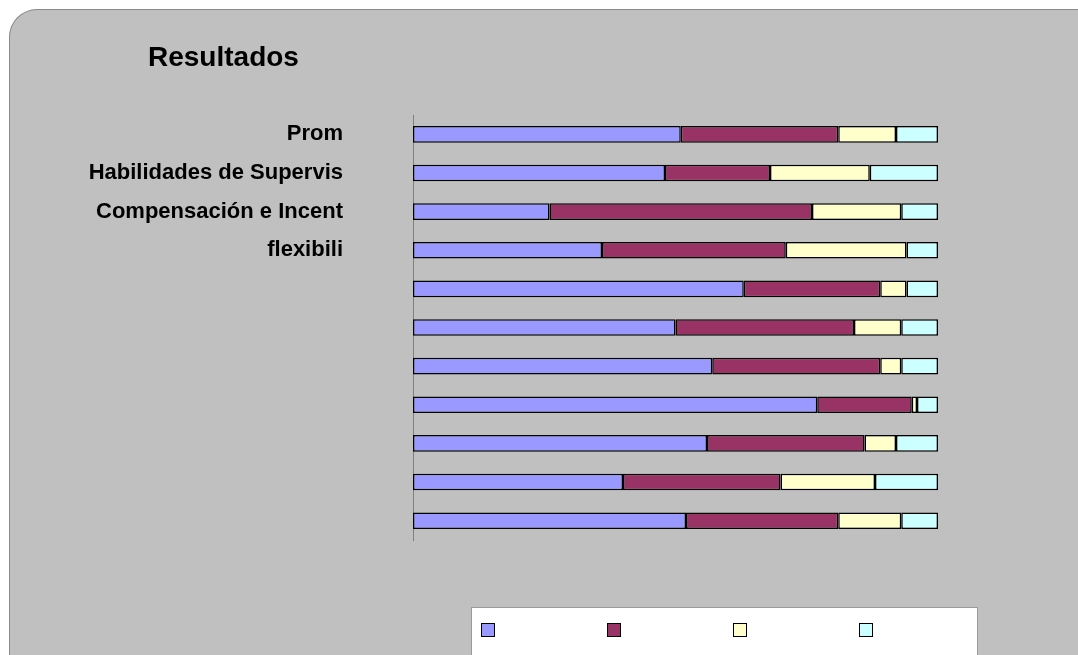 The width and height of the screenshot is (1078, 655). What do you see at coordinates (223, 56) in the screenshot?
I see `chart-title: Resultados` at bounding box center [223, 56].